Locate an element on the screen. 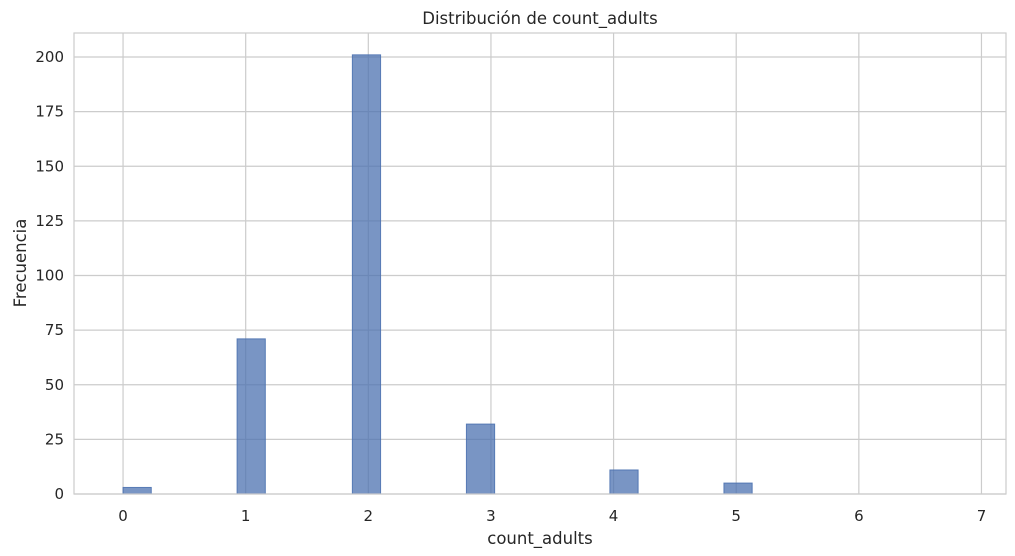 The width and height of the screenshot is (1015, 556). y-tick-label-0: 0 is located at coordinates (59, 494).